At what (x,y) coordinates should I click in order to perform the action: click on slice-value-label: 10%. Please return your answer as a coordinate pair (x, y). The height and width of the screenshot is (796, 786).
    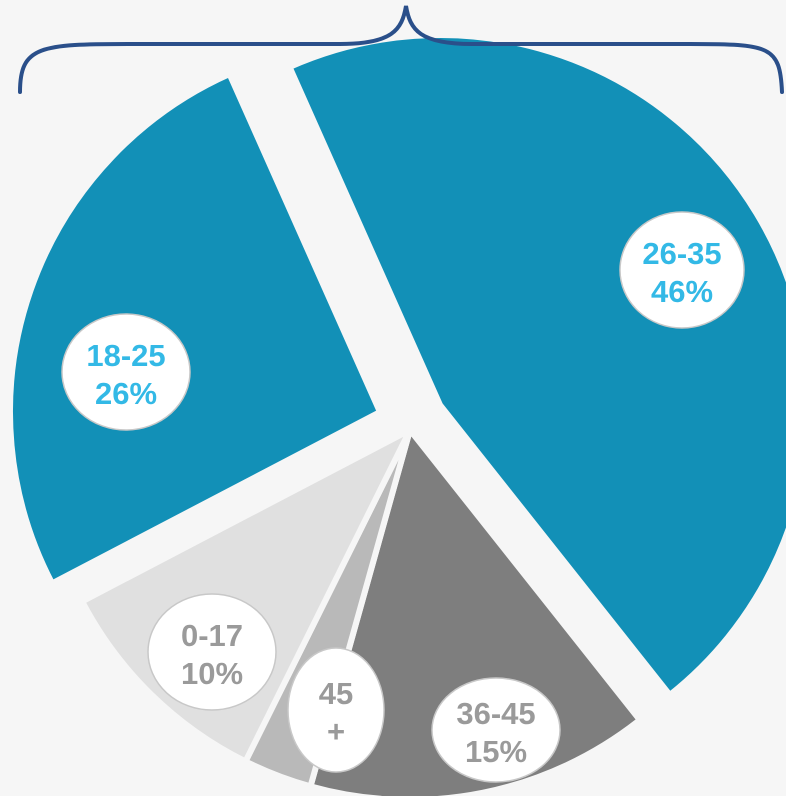
    Looking at the image, I should click on (212, 673).